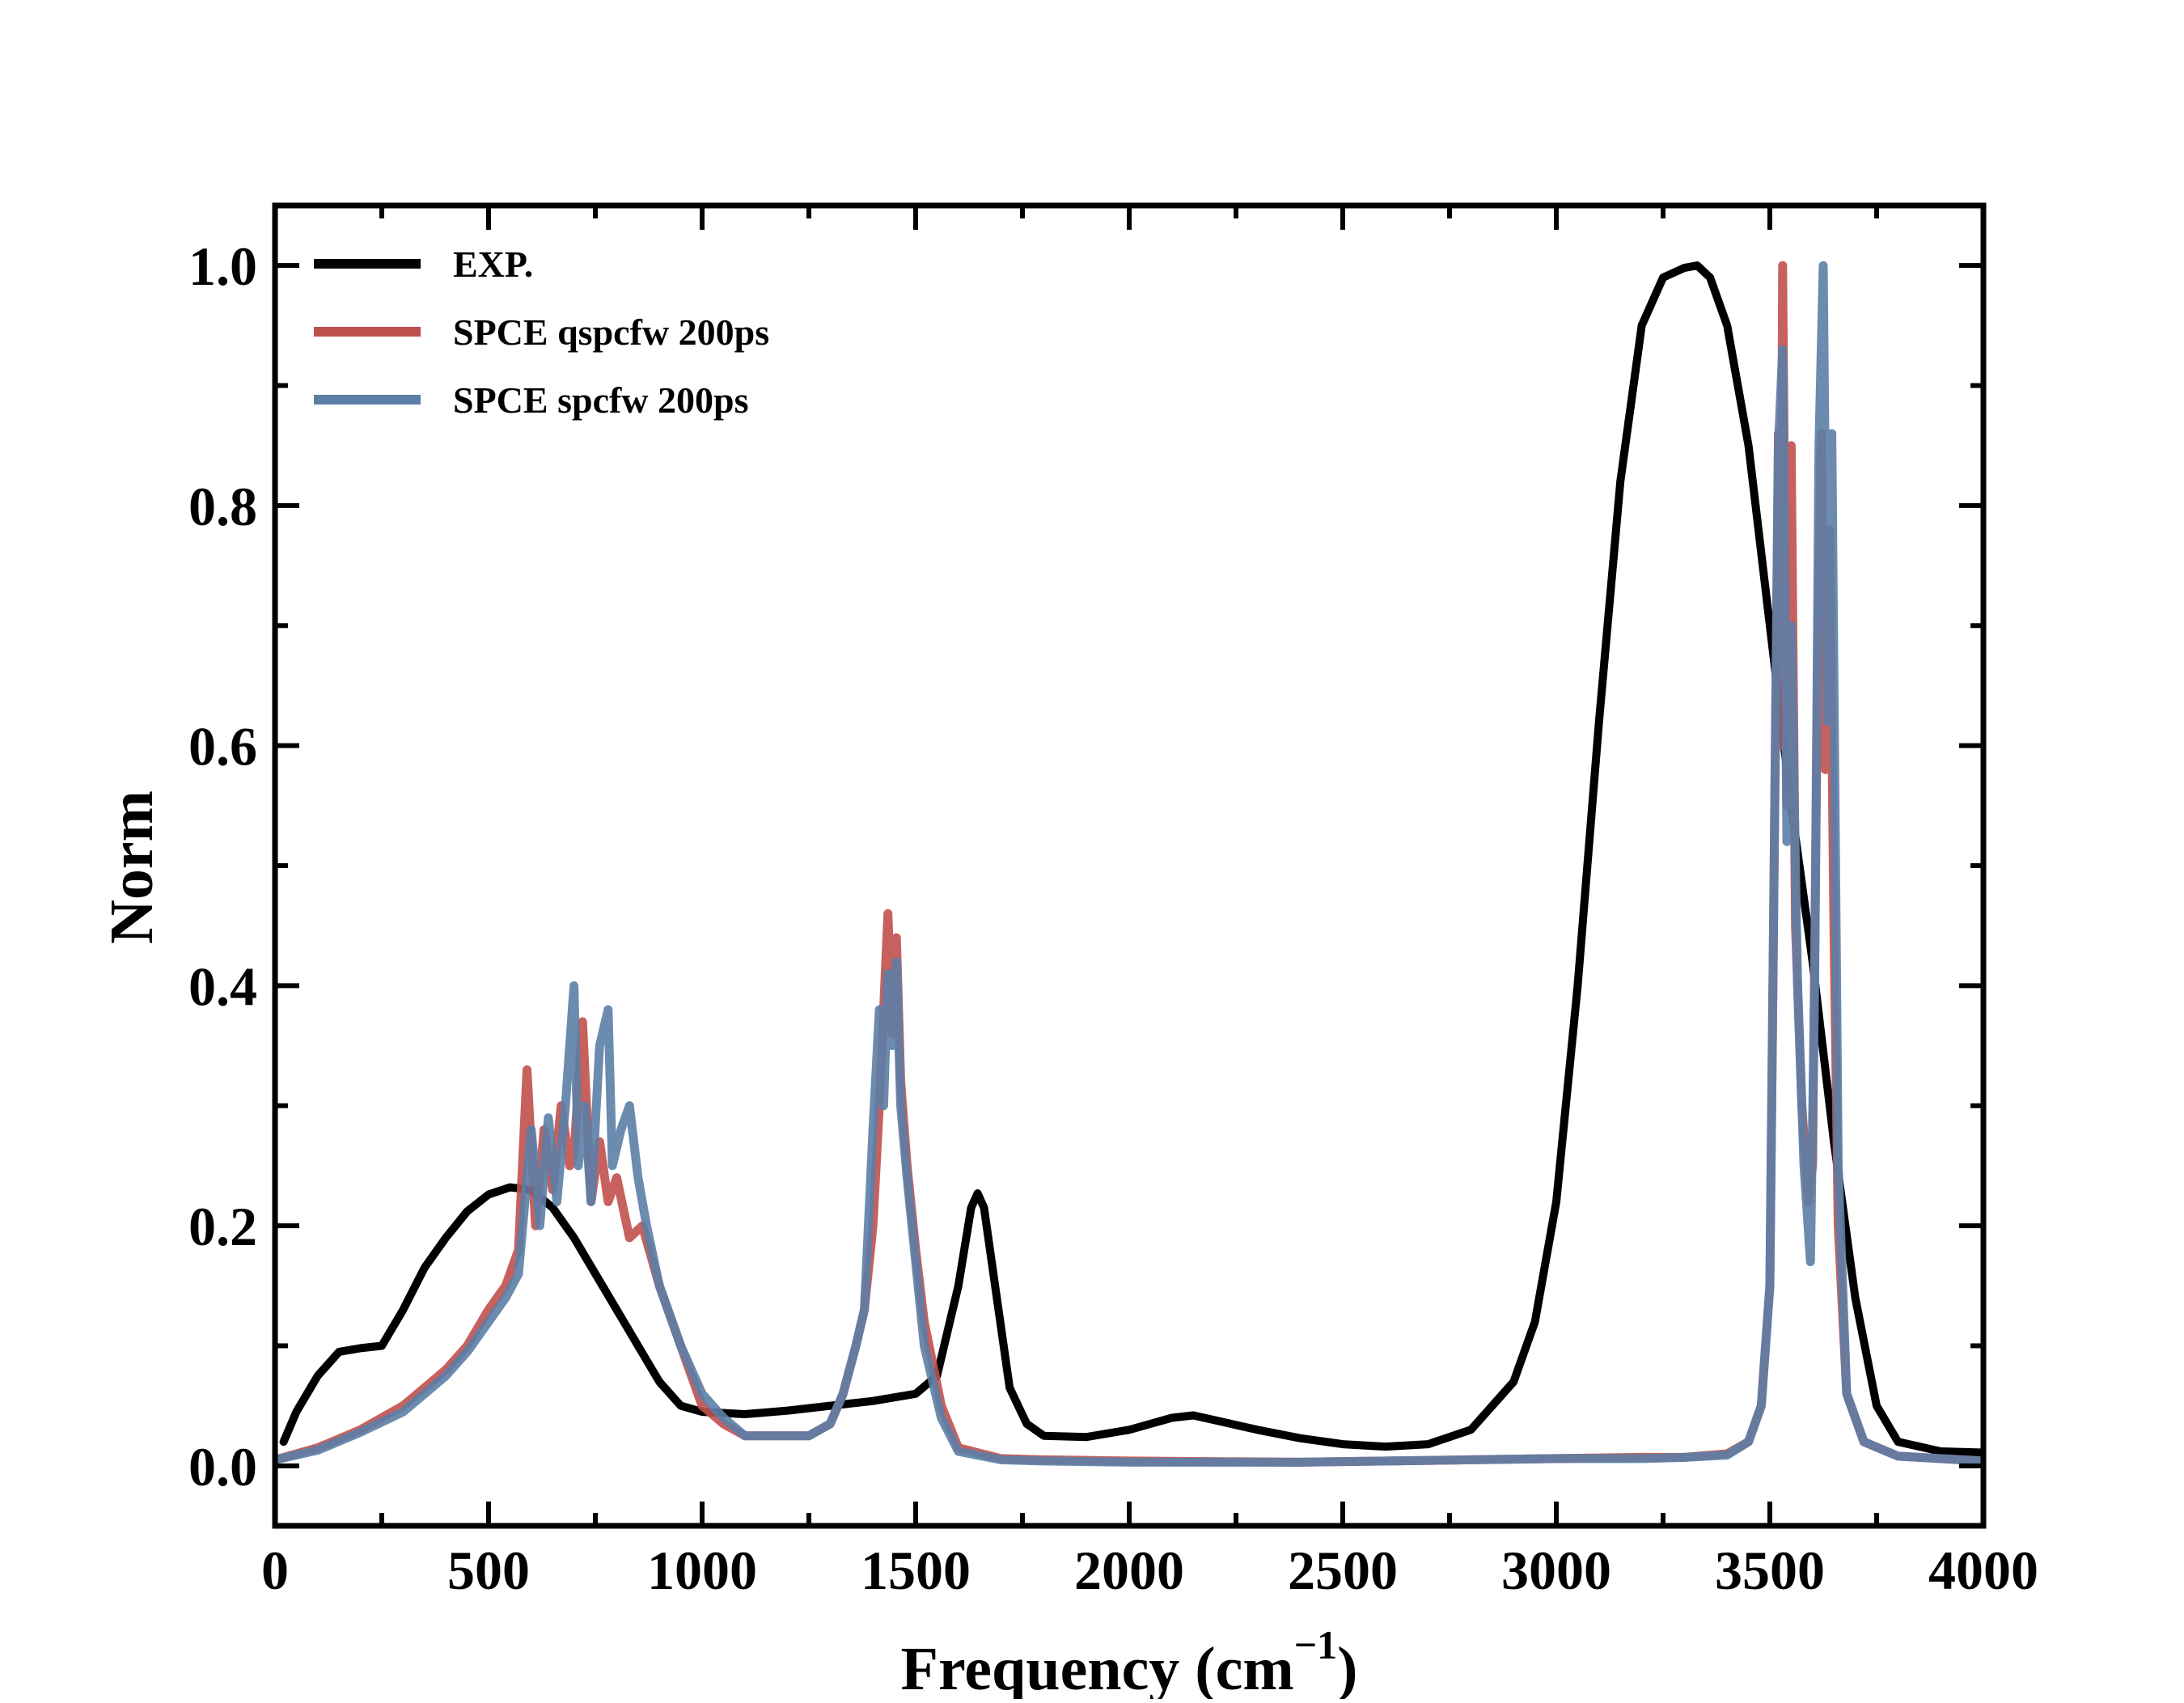 This screenshot has height=1703, width=2184. What do you see at coordinates (601, 400) in the screenshot?
I see `legend-label: SPCE spcfw 200ps` at bounding box center [601, 400].